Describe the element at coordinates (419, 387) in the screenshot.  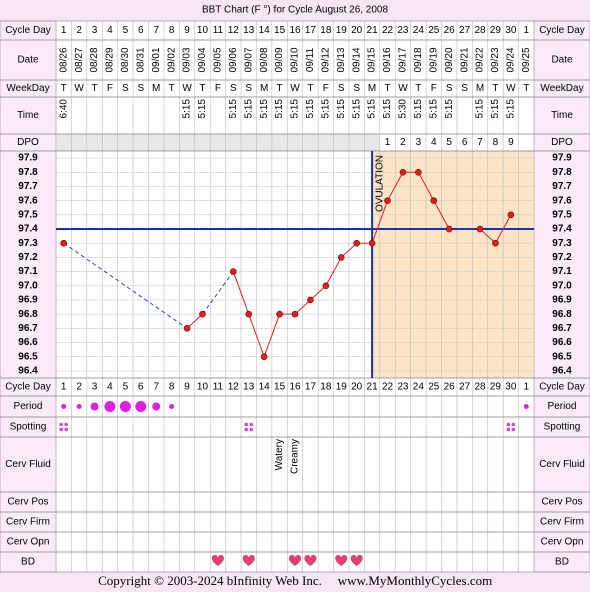
I see `cycle-day: 24` at that location.